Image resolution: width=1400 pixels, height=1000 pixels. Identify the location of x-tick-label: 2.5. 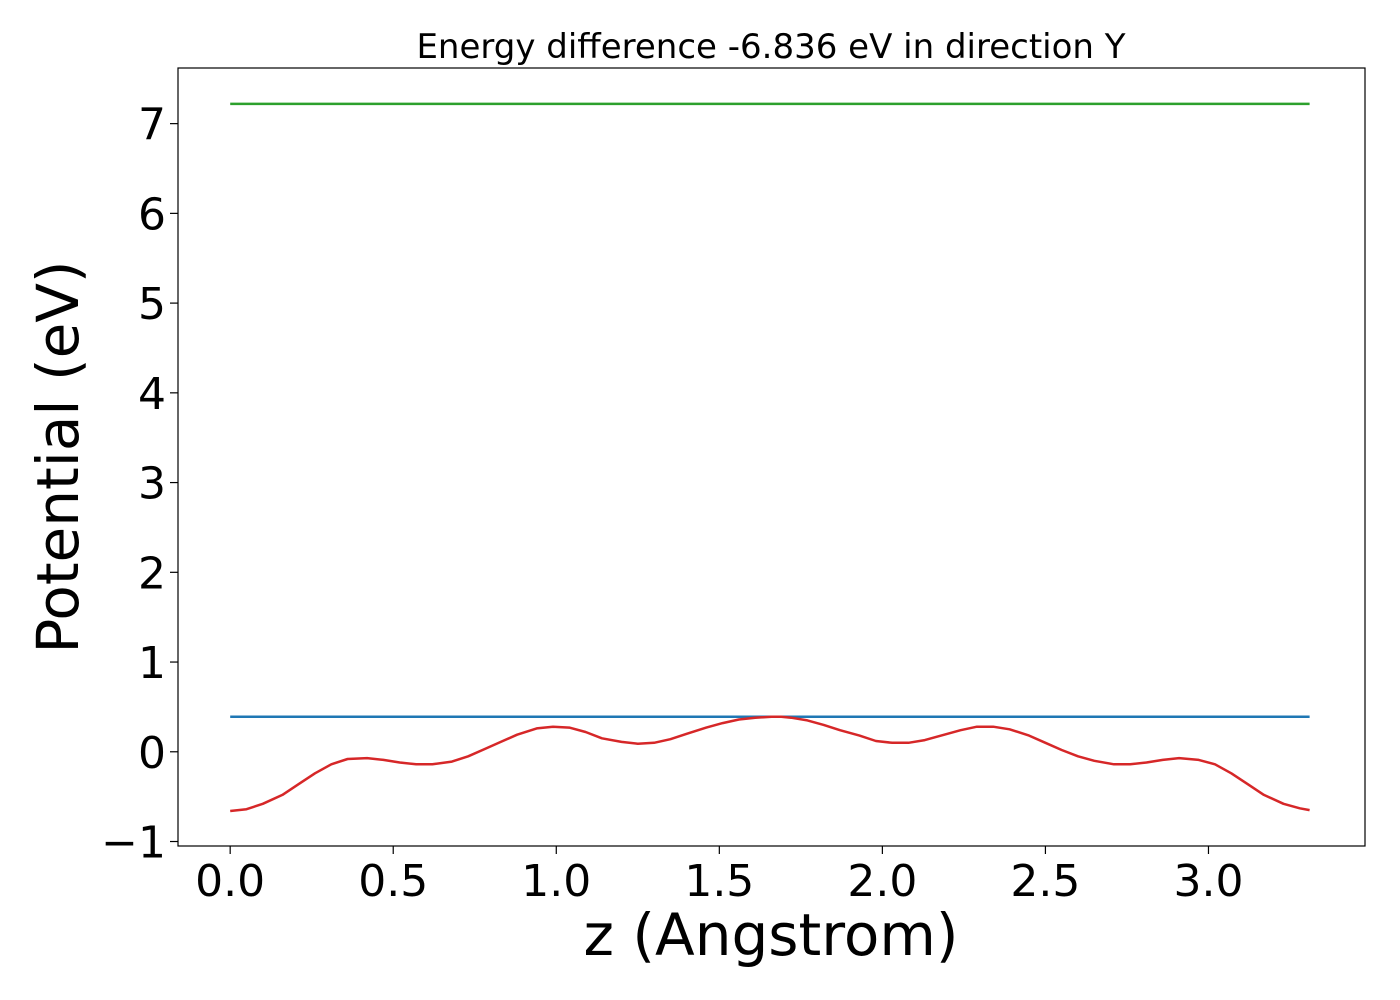
(1045, 881).